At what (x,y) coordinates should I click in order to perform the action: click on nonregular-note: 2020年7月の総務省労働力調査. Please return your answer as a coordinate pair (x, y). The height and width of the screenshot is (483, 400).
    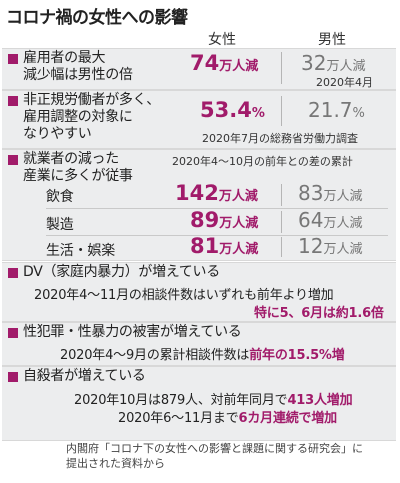
    Looking at the image, I should click on (280, 138).